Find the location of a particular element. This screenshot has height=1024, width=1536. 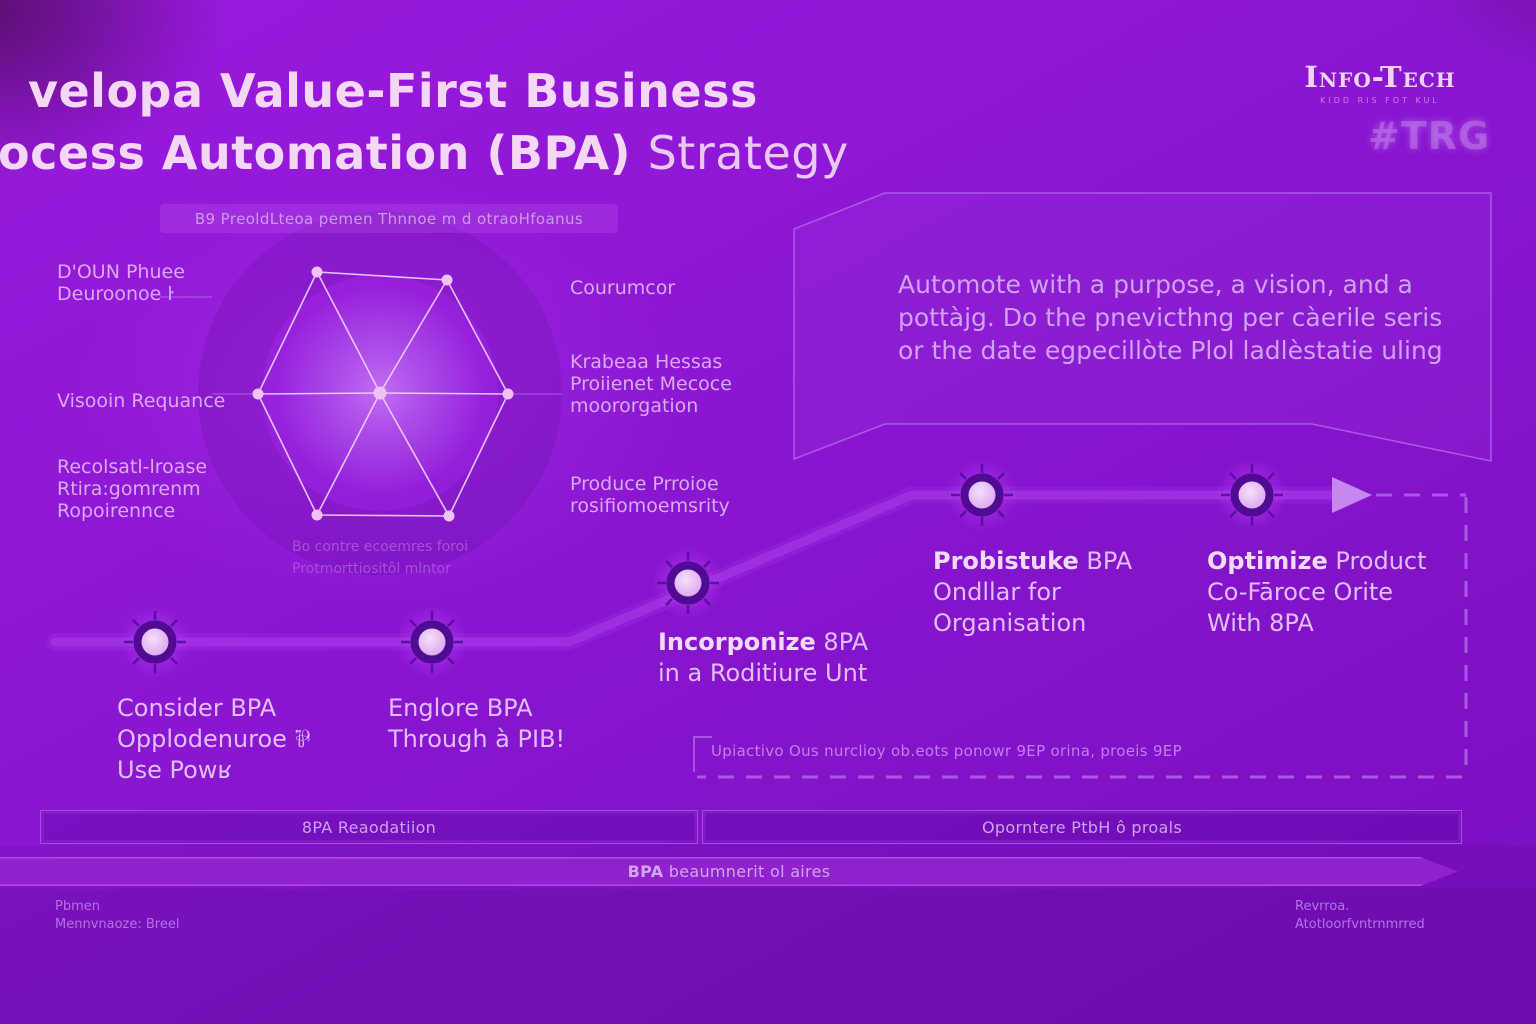

milestone-3-bold: Incorponize is located at coordinates (737, 642).